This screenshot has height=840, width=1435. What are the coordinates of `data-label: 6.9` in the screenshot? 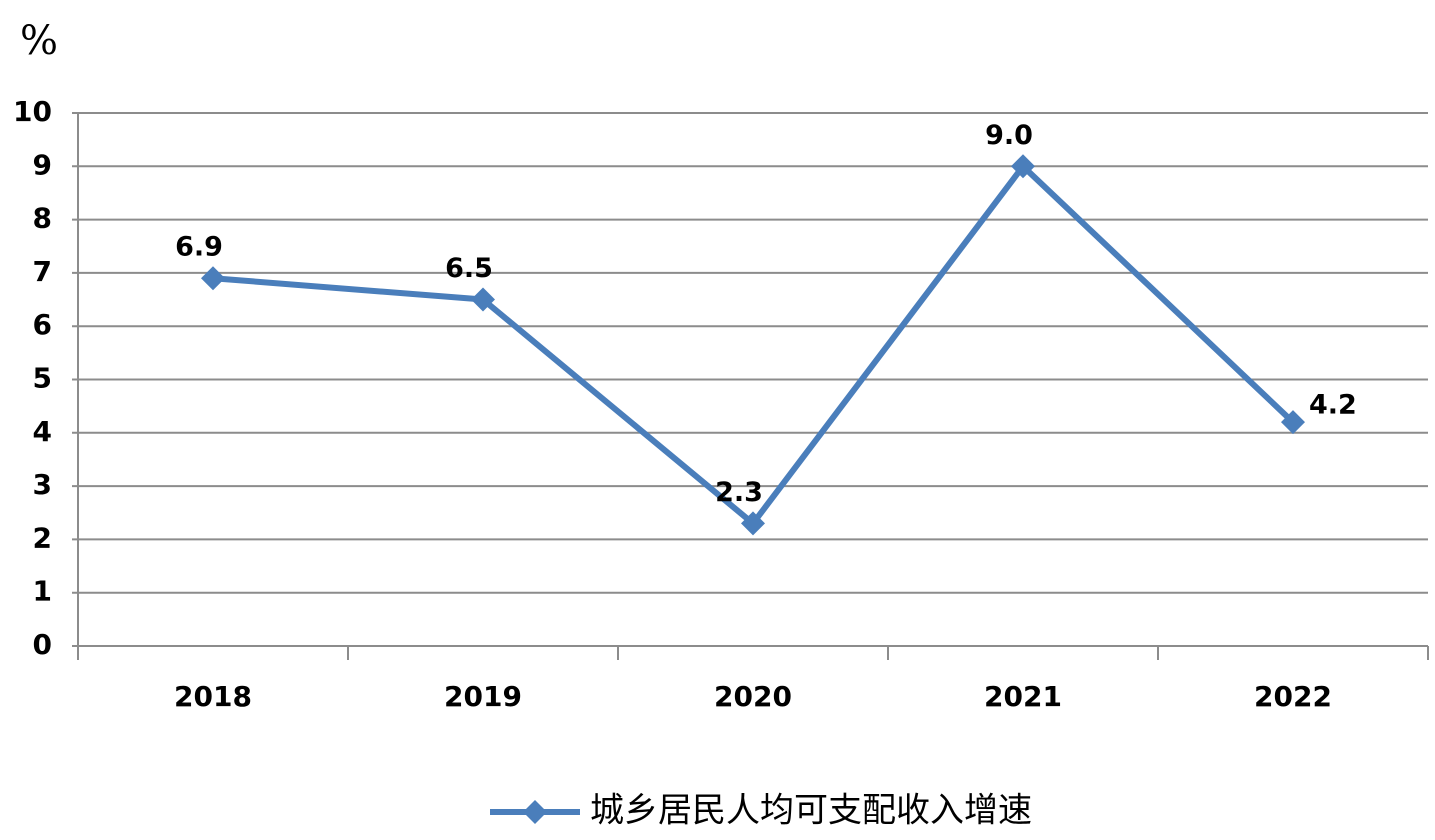 It's located at (199, 247).